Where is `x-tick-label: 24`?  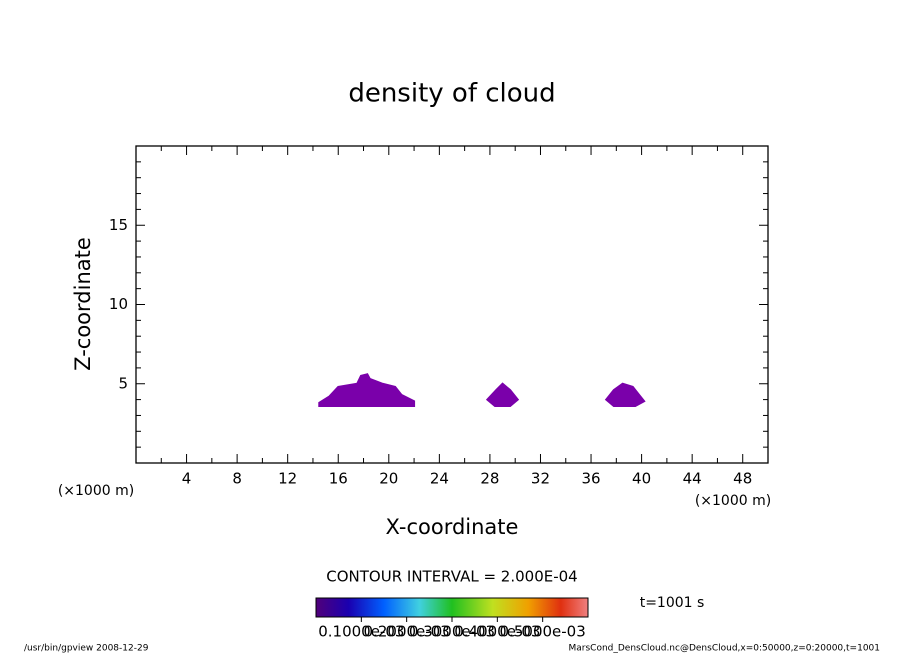 x-tick-label: 24 is located at coordinates (439, 479).